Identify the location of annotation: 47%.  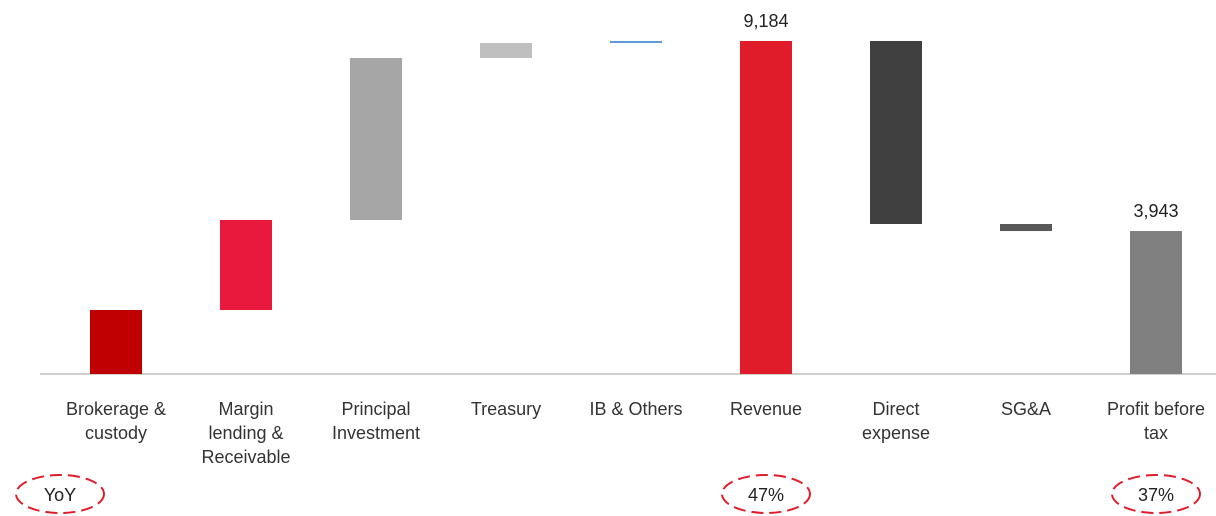
(766, 495).